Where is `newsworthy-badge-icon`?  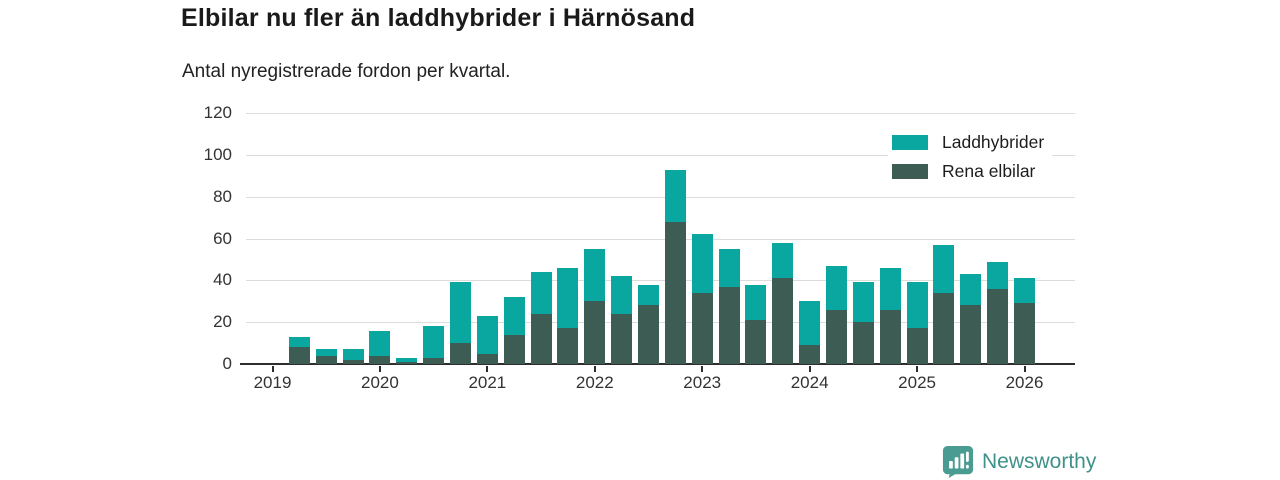
newsworthy-badge-icon is located at coordinates (958, 461).